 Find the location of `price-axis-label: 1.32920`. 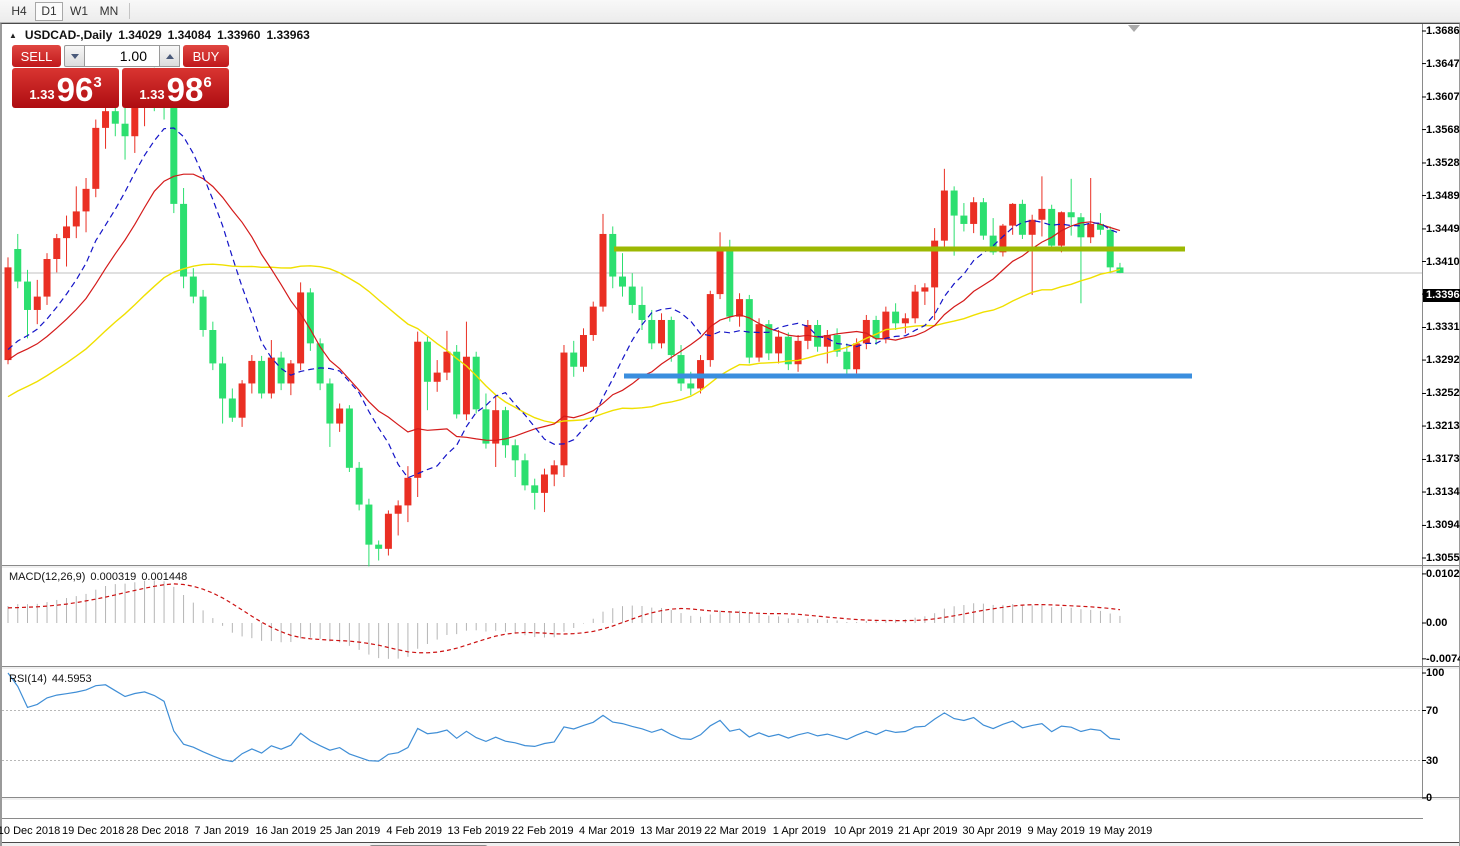

price-axis-label: 1.32920 is located at coordinates (1443, 360).